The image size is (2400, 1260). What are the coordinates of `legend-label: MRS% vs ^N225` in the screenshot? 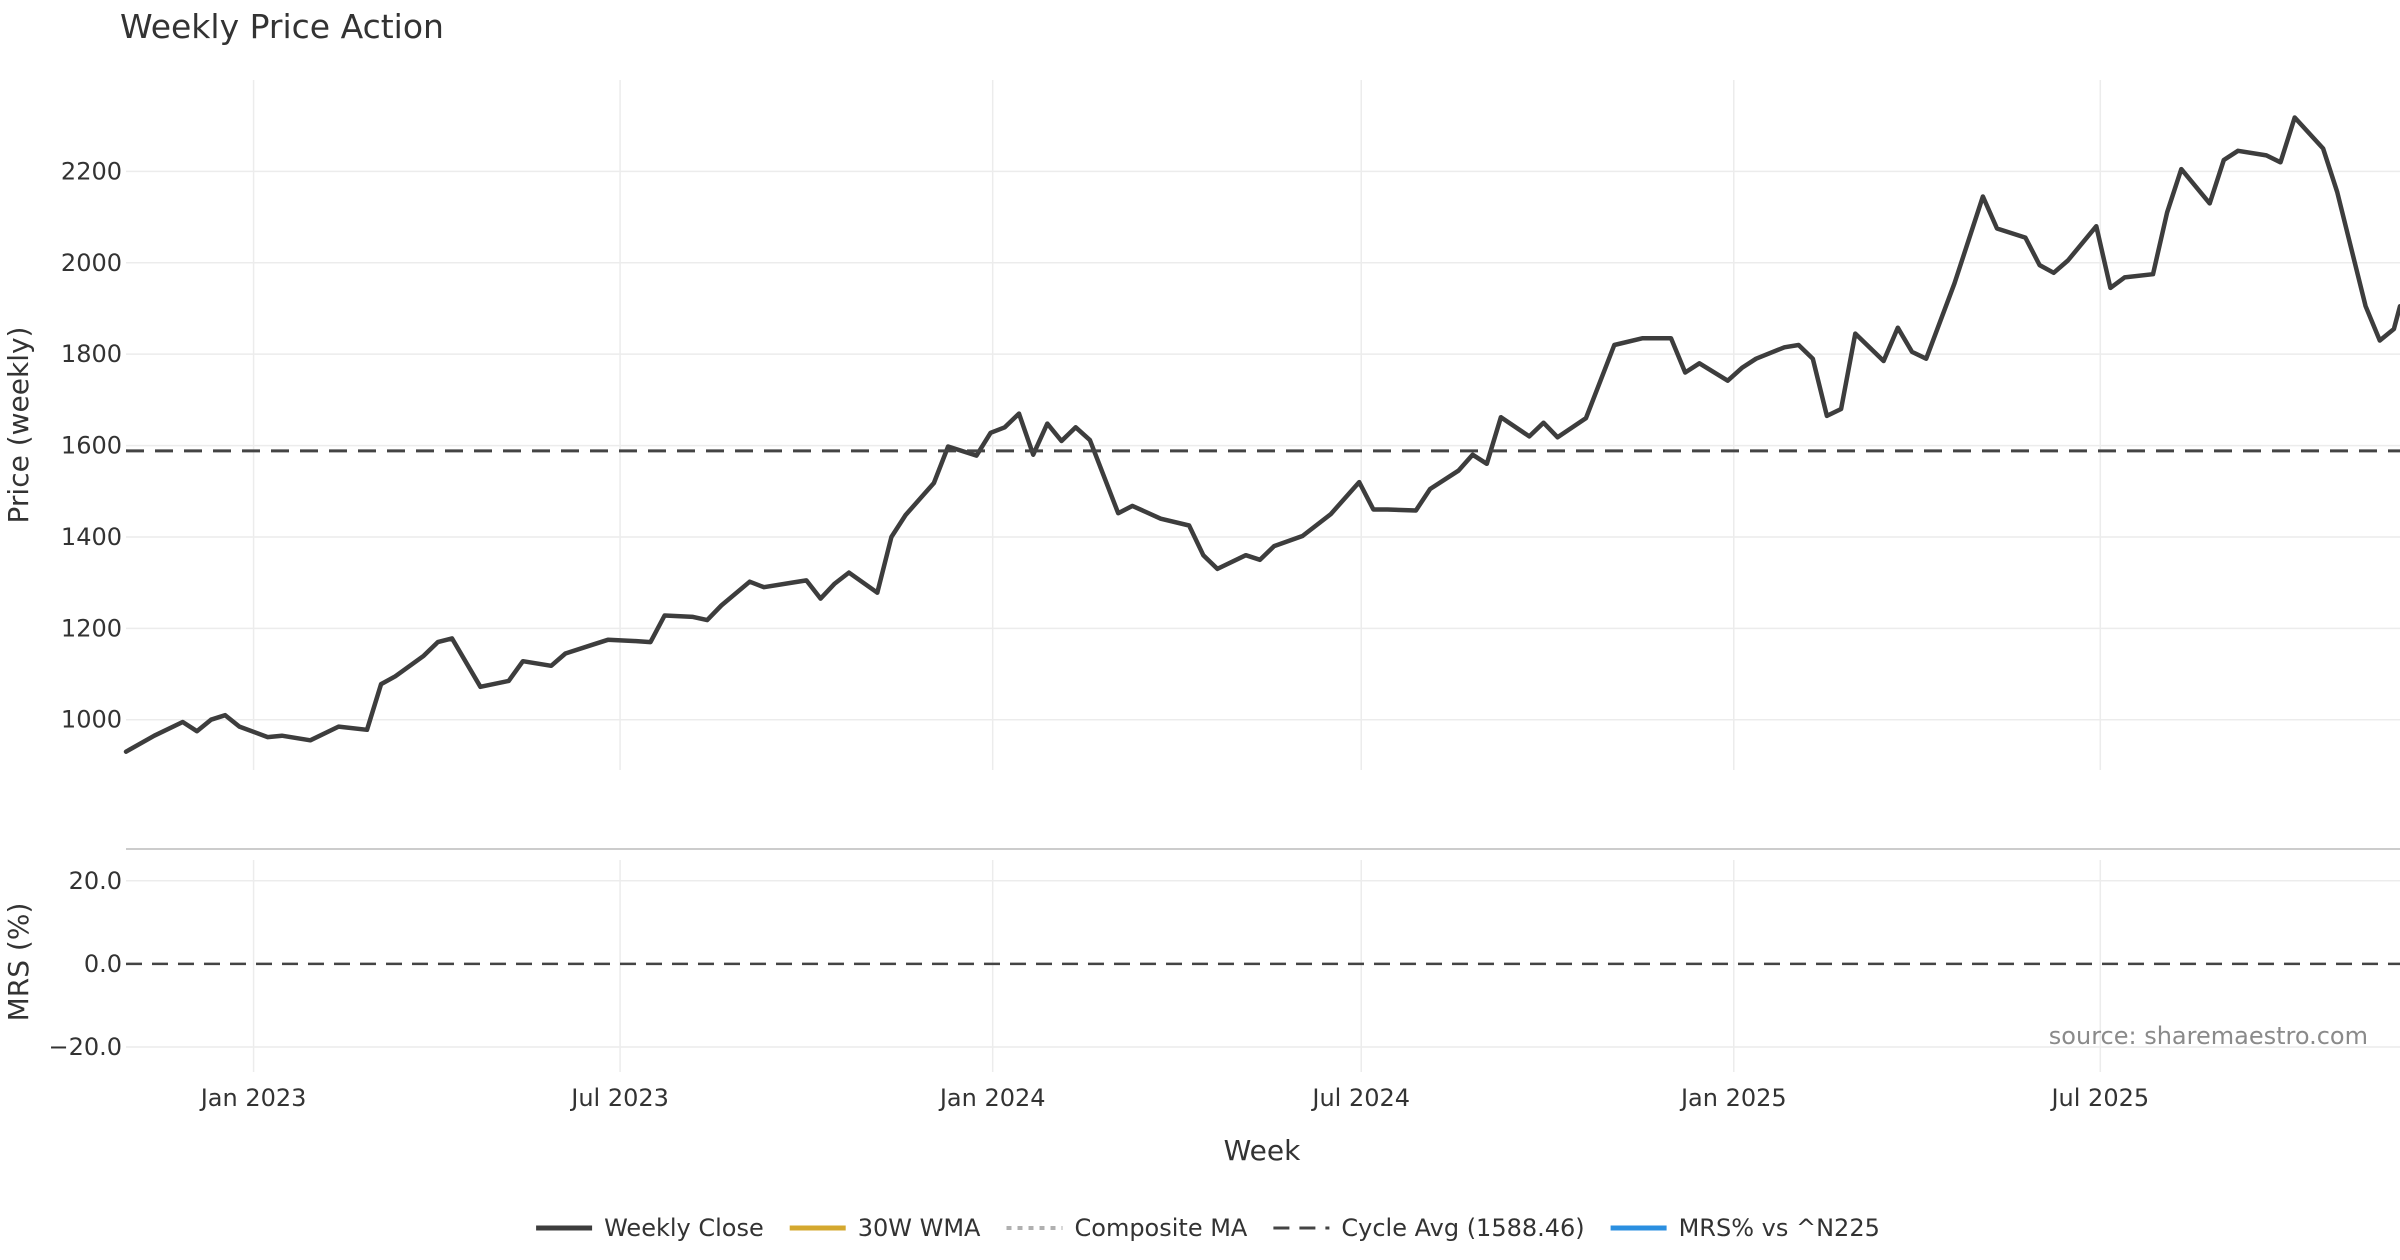 It's located at (1779, 1228).